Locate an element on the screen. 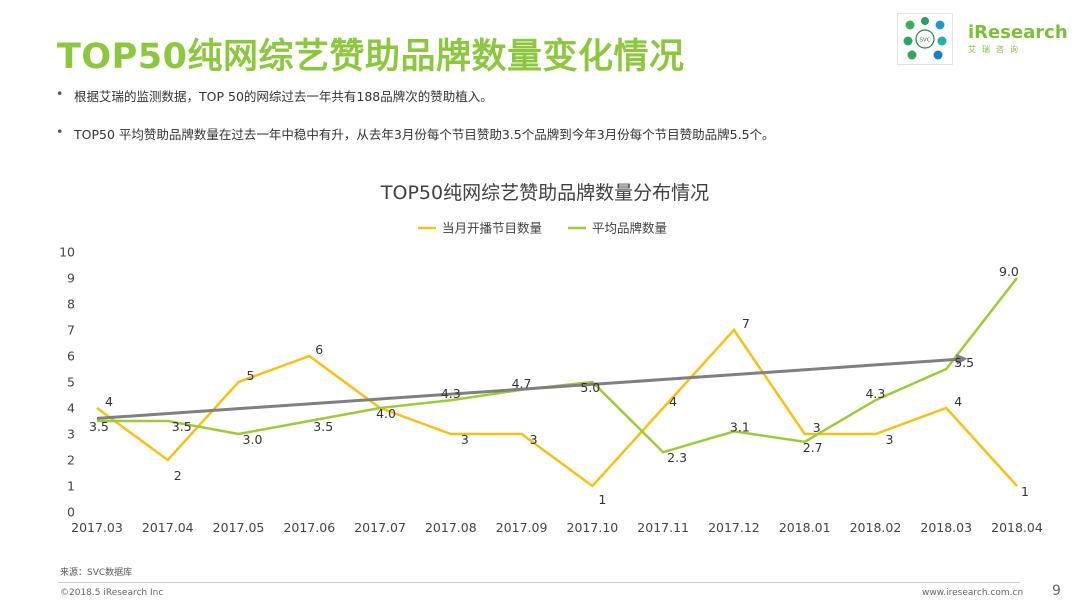 The height and width of the screenshot is (605, 1080). svc-logo: SVC is located at coordinates (925, 39).